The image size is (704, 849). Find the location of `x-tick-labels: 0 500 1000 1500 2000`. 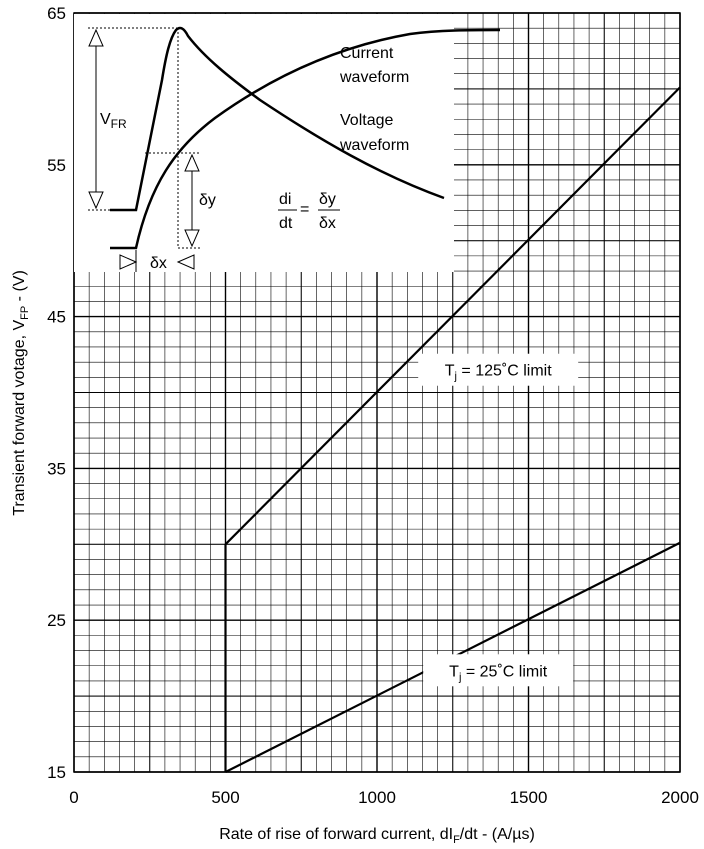

x-tick-labels: 0 500 1000 1500 2000 is located at coordinates (384, 797).